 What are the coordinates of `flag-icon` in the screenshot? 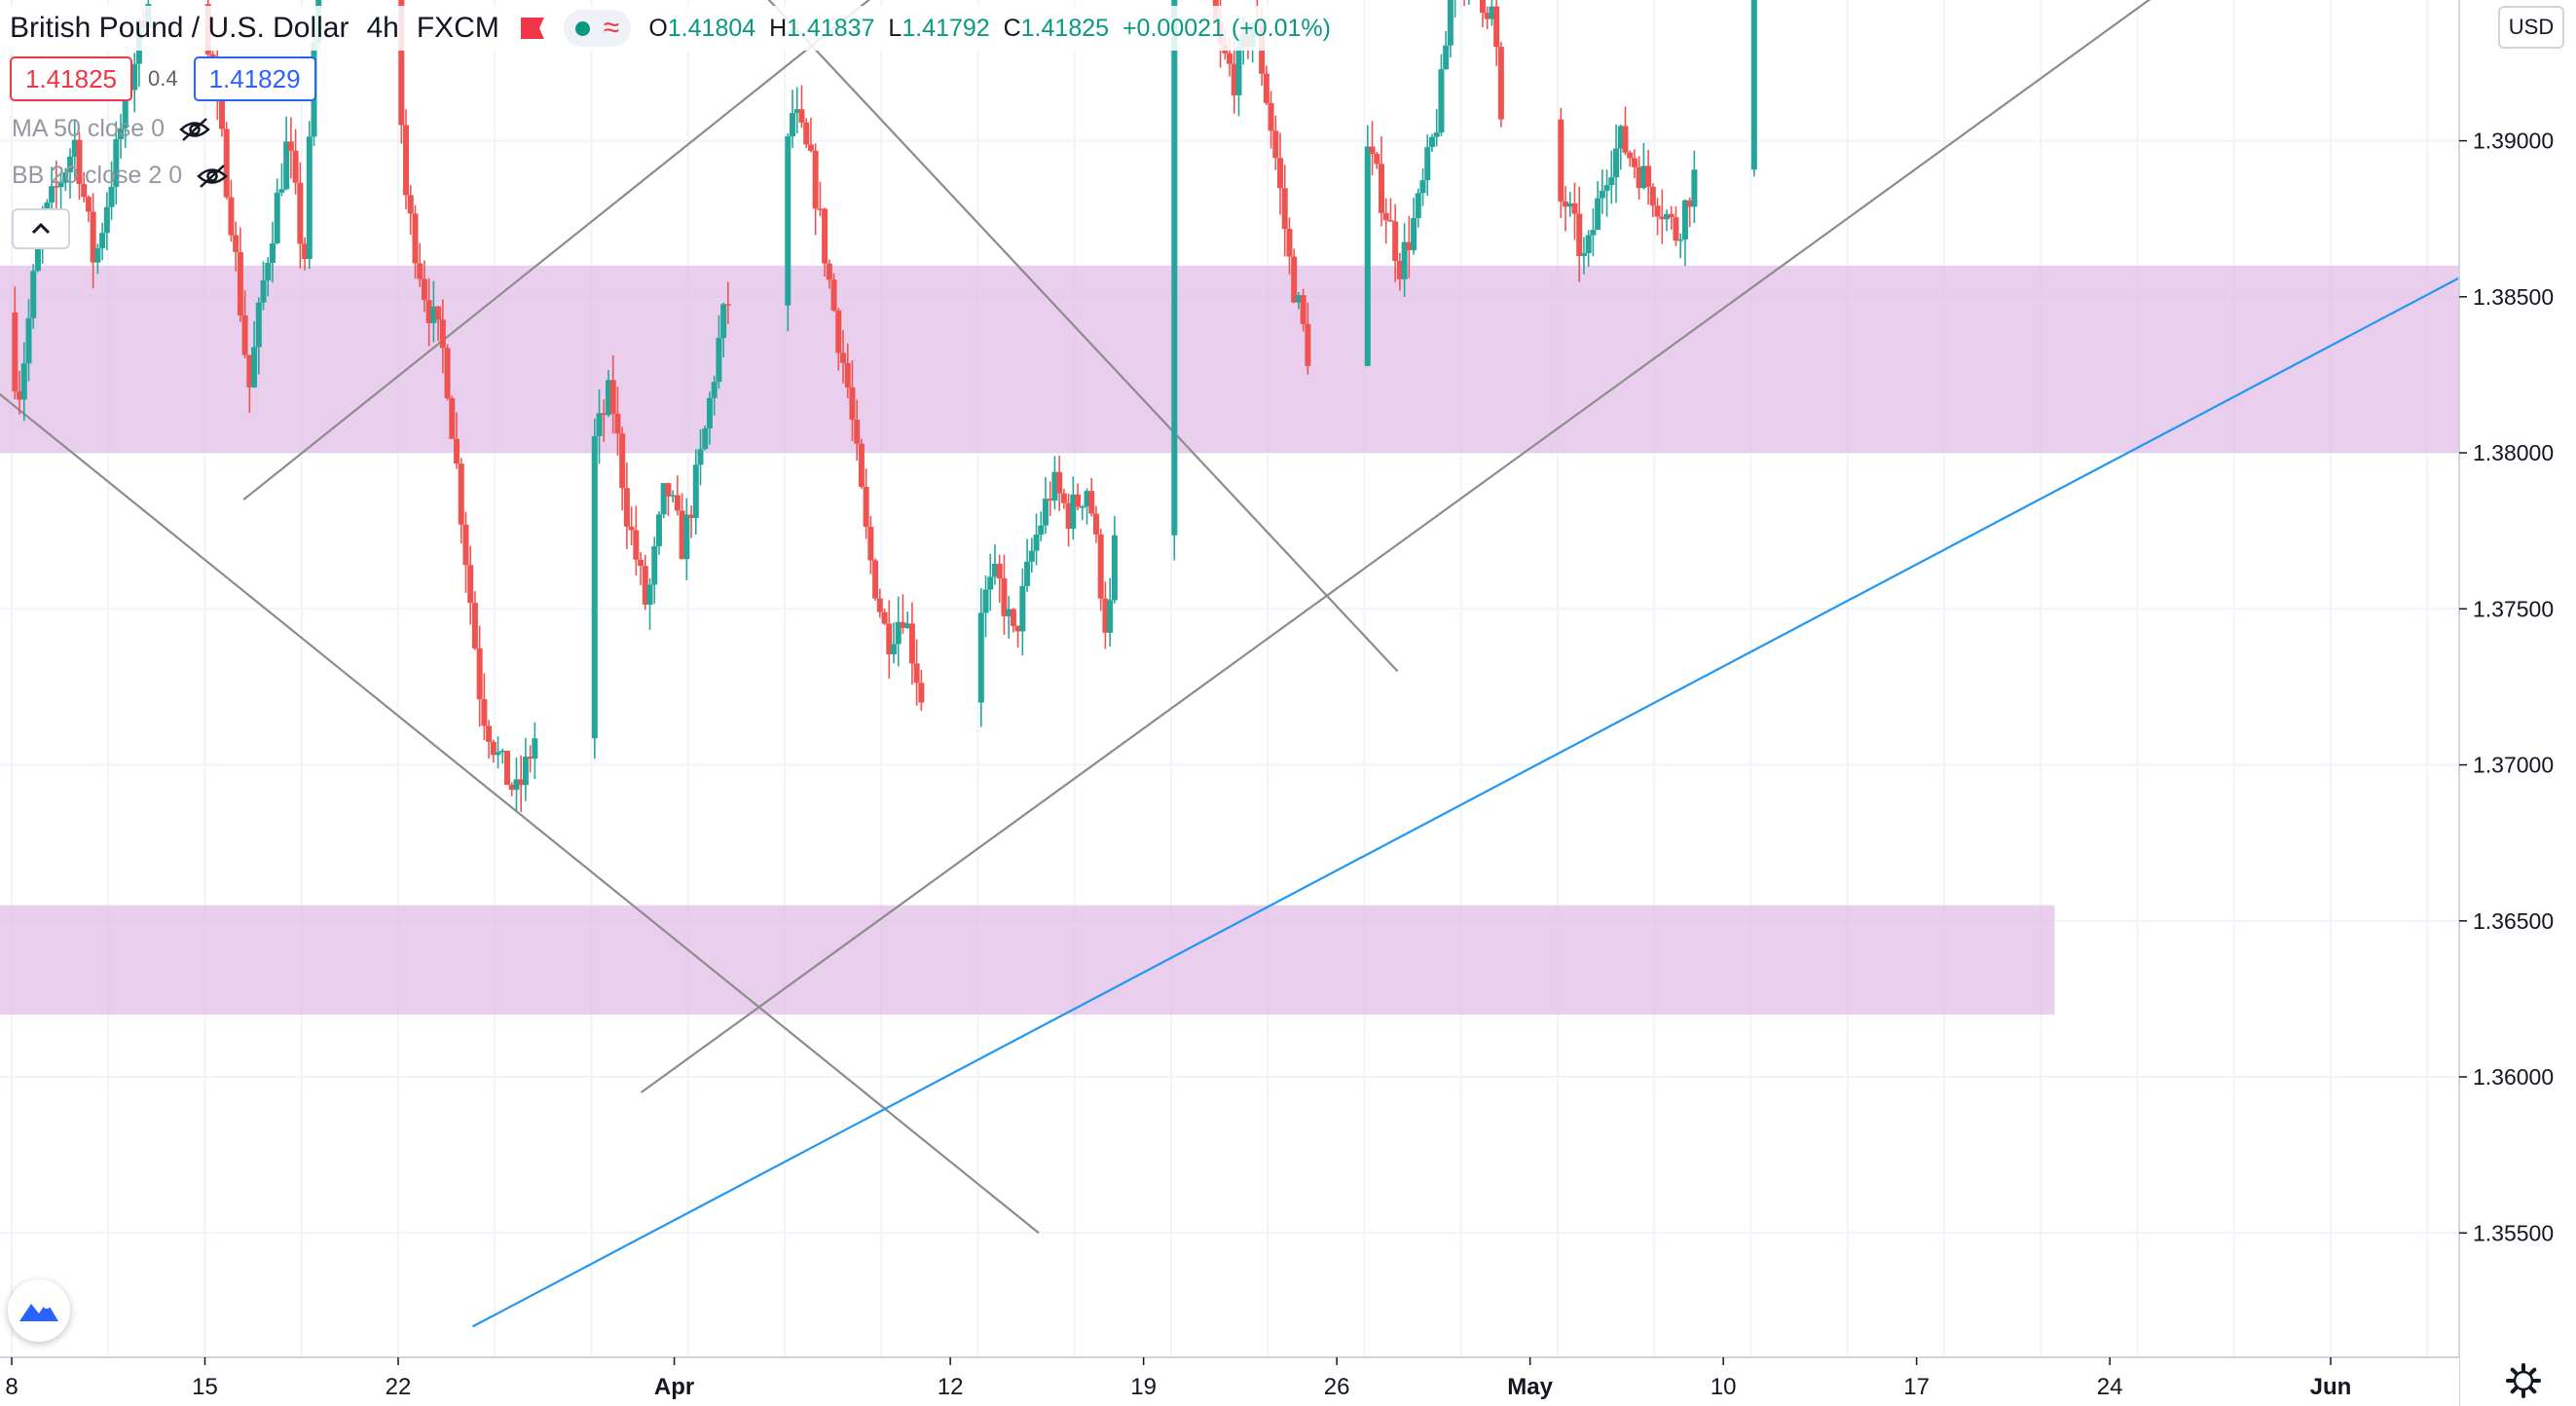 It's located at (532, 28).